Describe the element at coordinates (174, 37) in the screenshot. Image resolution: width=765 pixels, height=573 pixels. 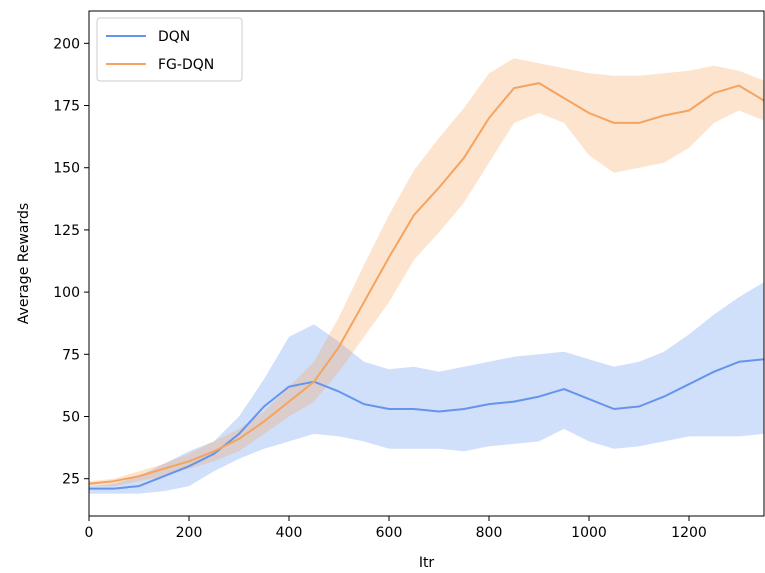
I see `legend-label-dqn: DQN` at that location.